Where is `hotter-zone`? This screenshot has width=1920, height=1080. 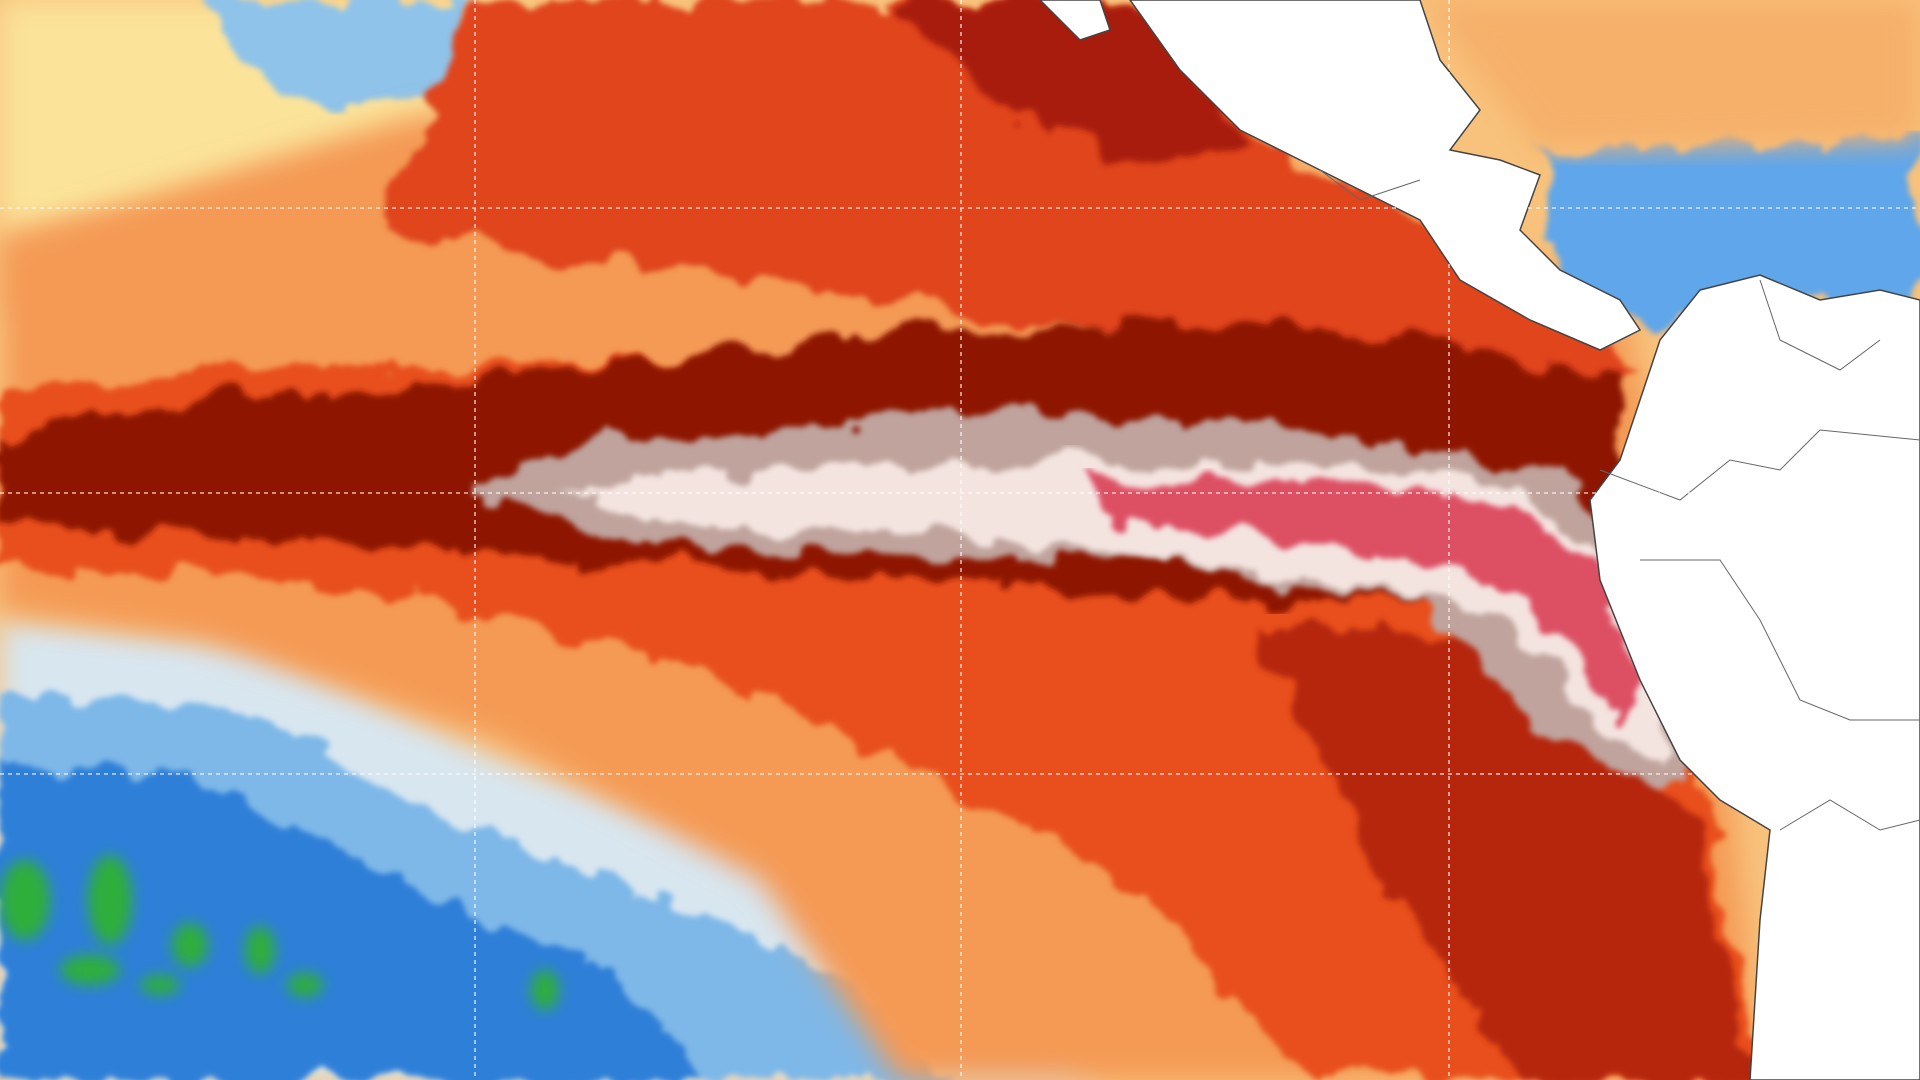 hotter-zone is located at coordinates (1500, 850).